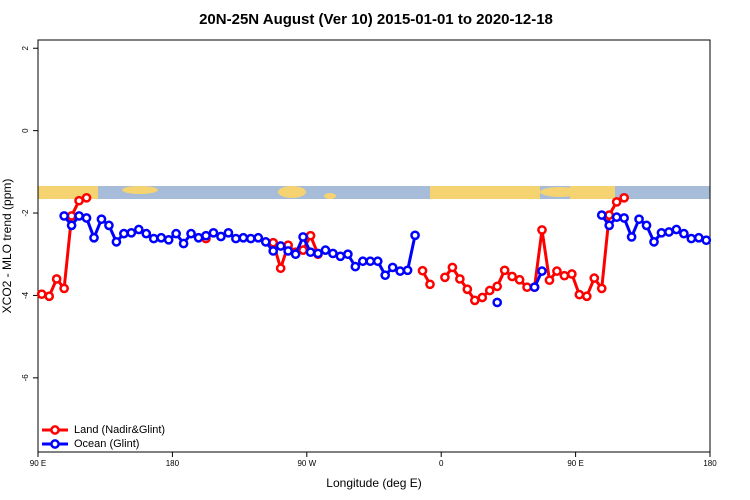 Image resolution: width=750 pixels, height=500 pixels. I want to click on x-tick-label: 0, so click(441, 463).